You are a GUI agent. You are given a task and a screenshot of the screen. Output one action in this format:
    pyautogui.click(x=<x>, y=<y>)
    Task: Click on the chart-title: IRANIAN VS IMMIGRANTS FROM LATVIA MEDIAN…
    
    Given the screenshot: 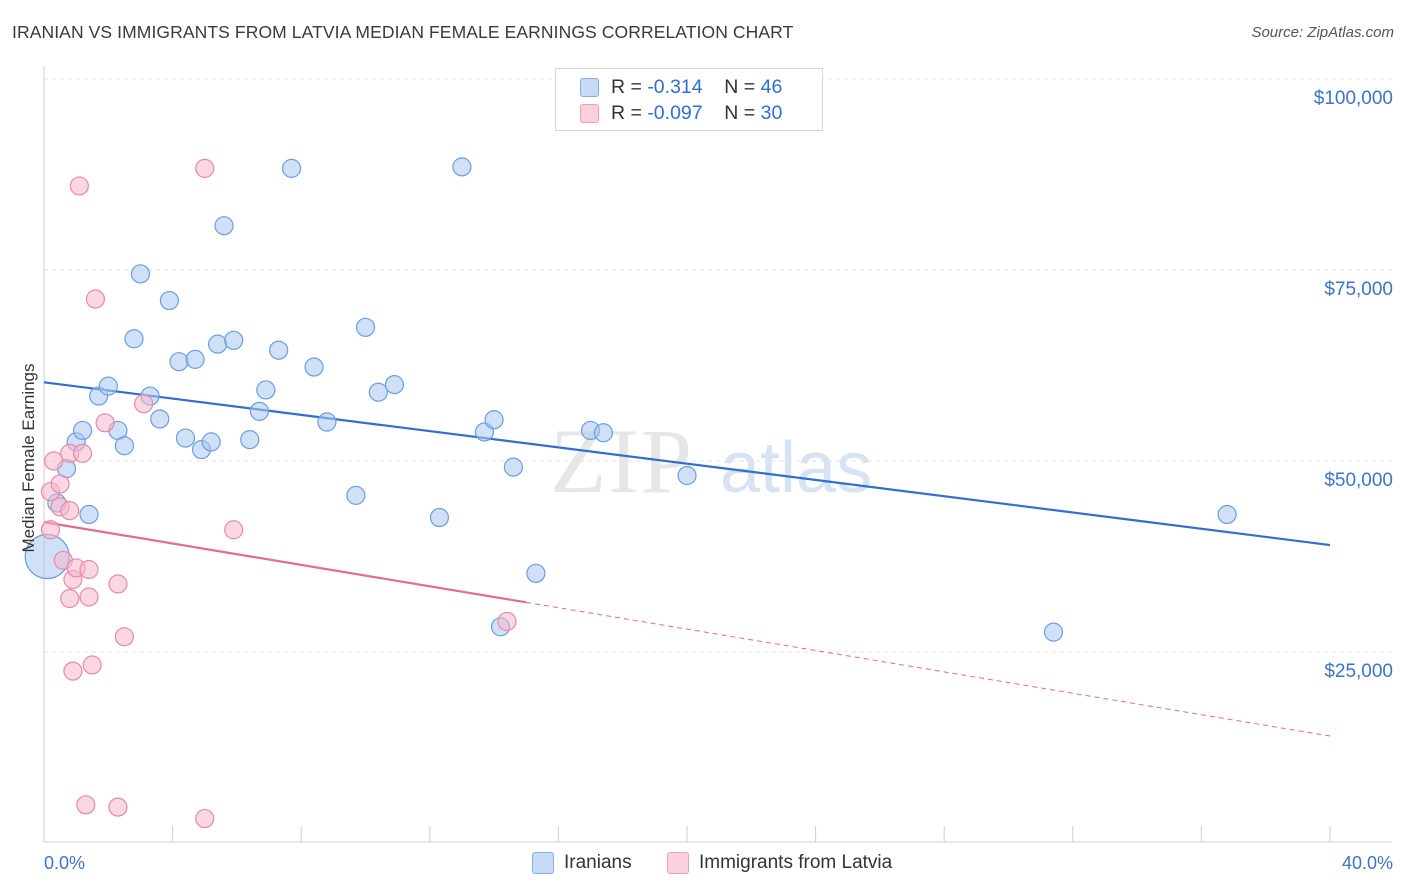 What is the action you would take?
    pyautogui.click(x=403, y=32)
    